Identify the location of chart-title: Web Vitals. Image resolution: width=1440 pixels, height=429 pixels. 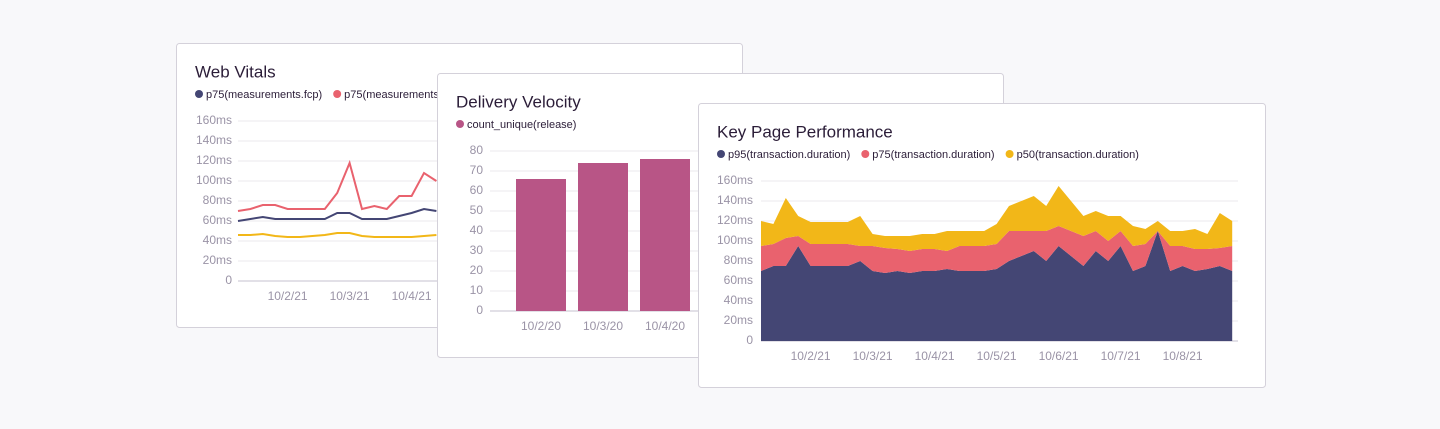
(235, 71).